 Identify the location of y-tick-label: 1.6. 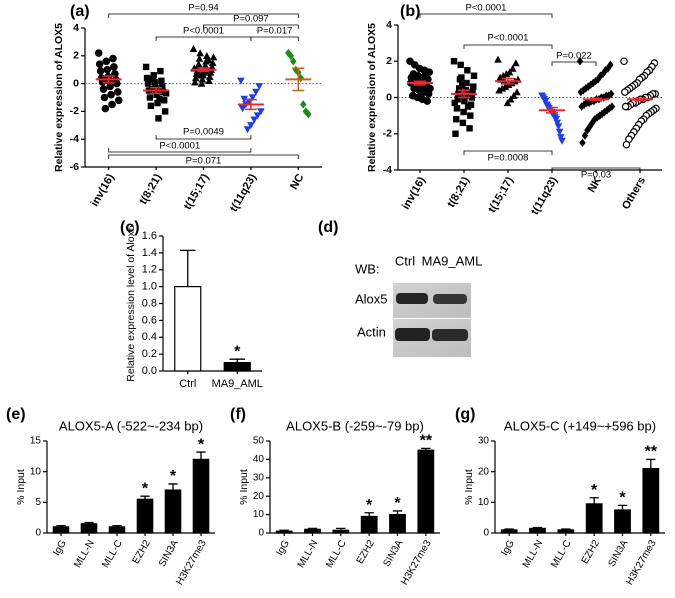
(149, 236).